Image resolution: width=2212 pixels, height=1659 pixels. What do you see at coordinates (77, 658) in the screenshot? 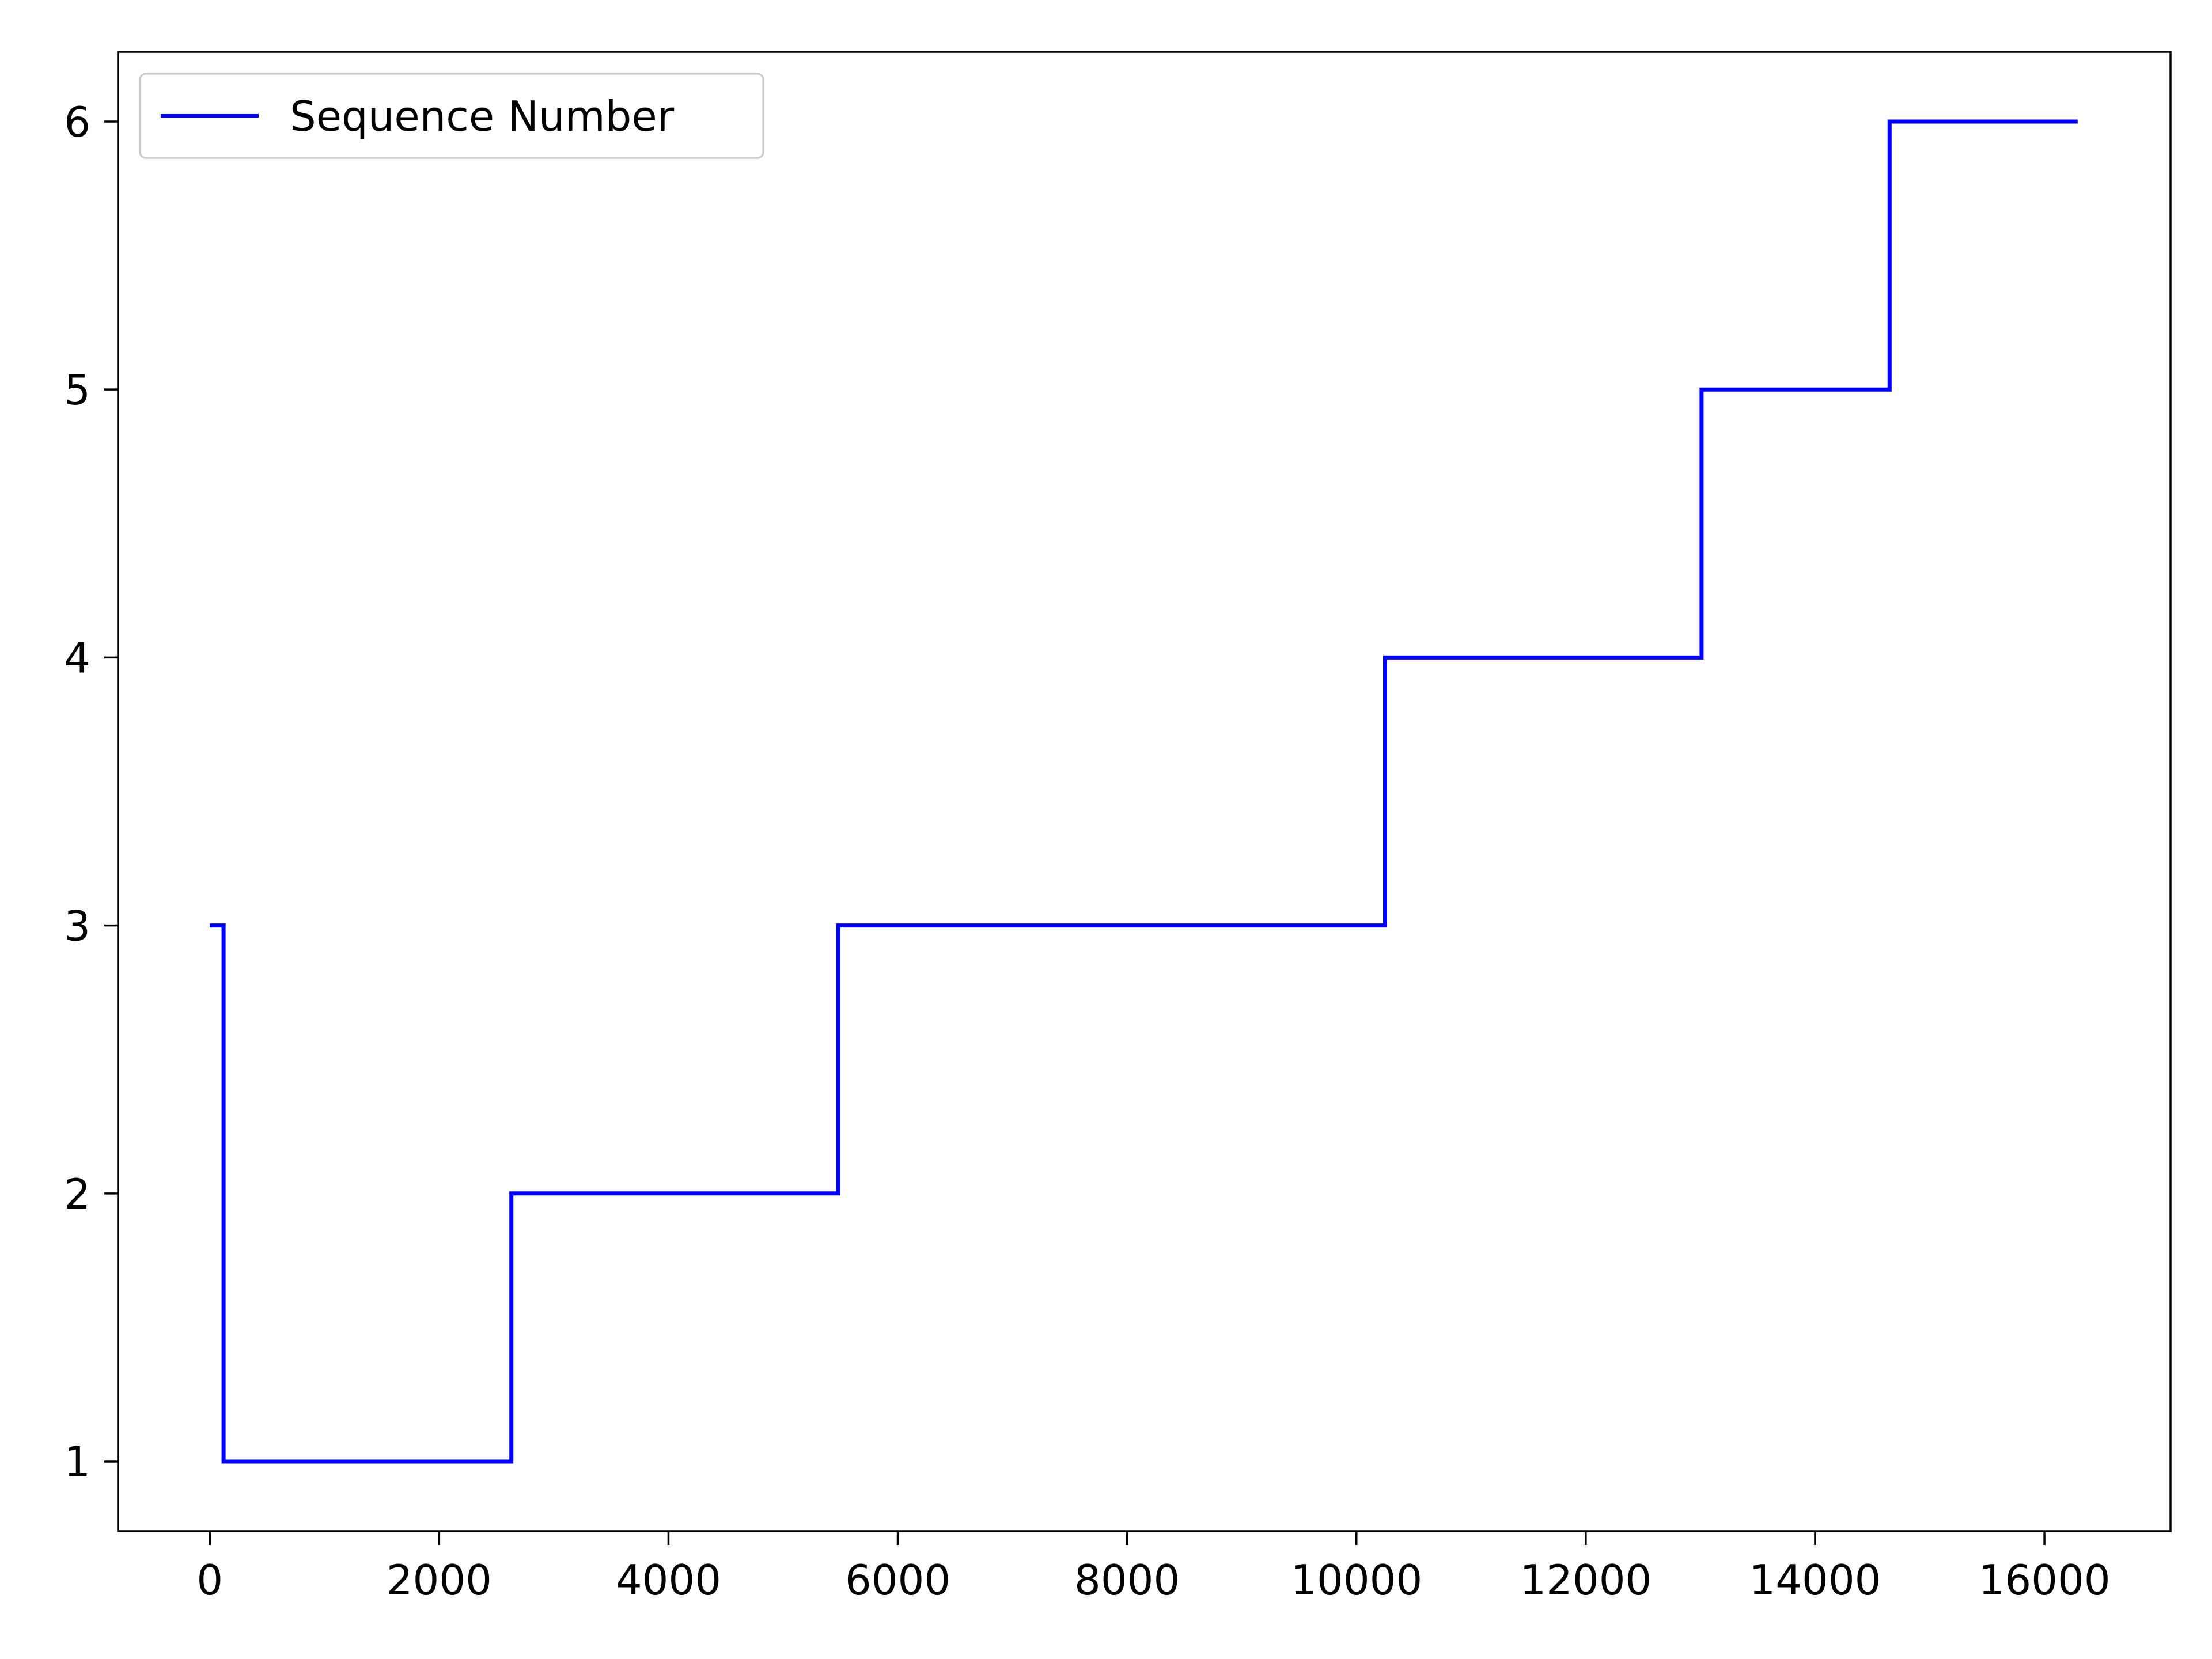
I see `y-tick-label: 4` at bounding box center [77, 658].